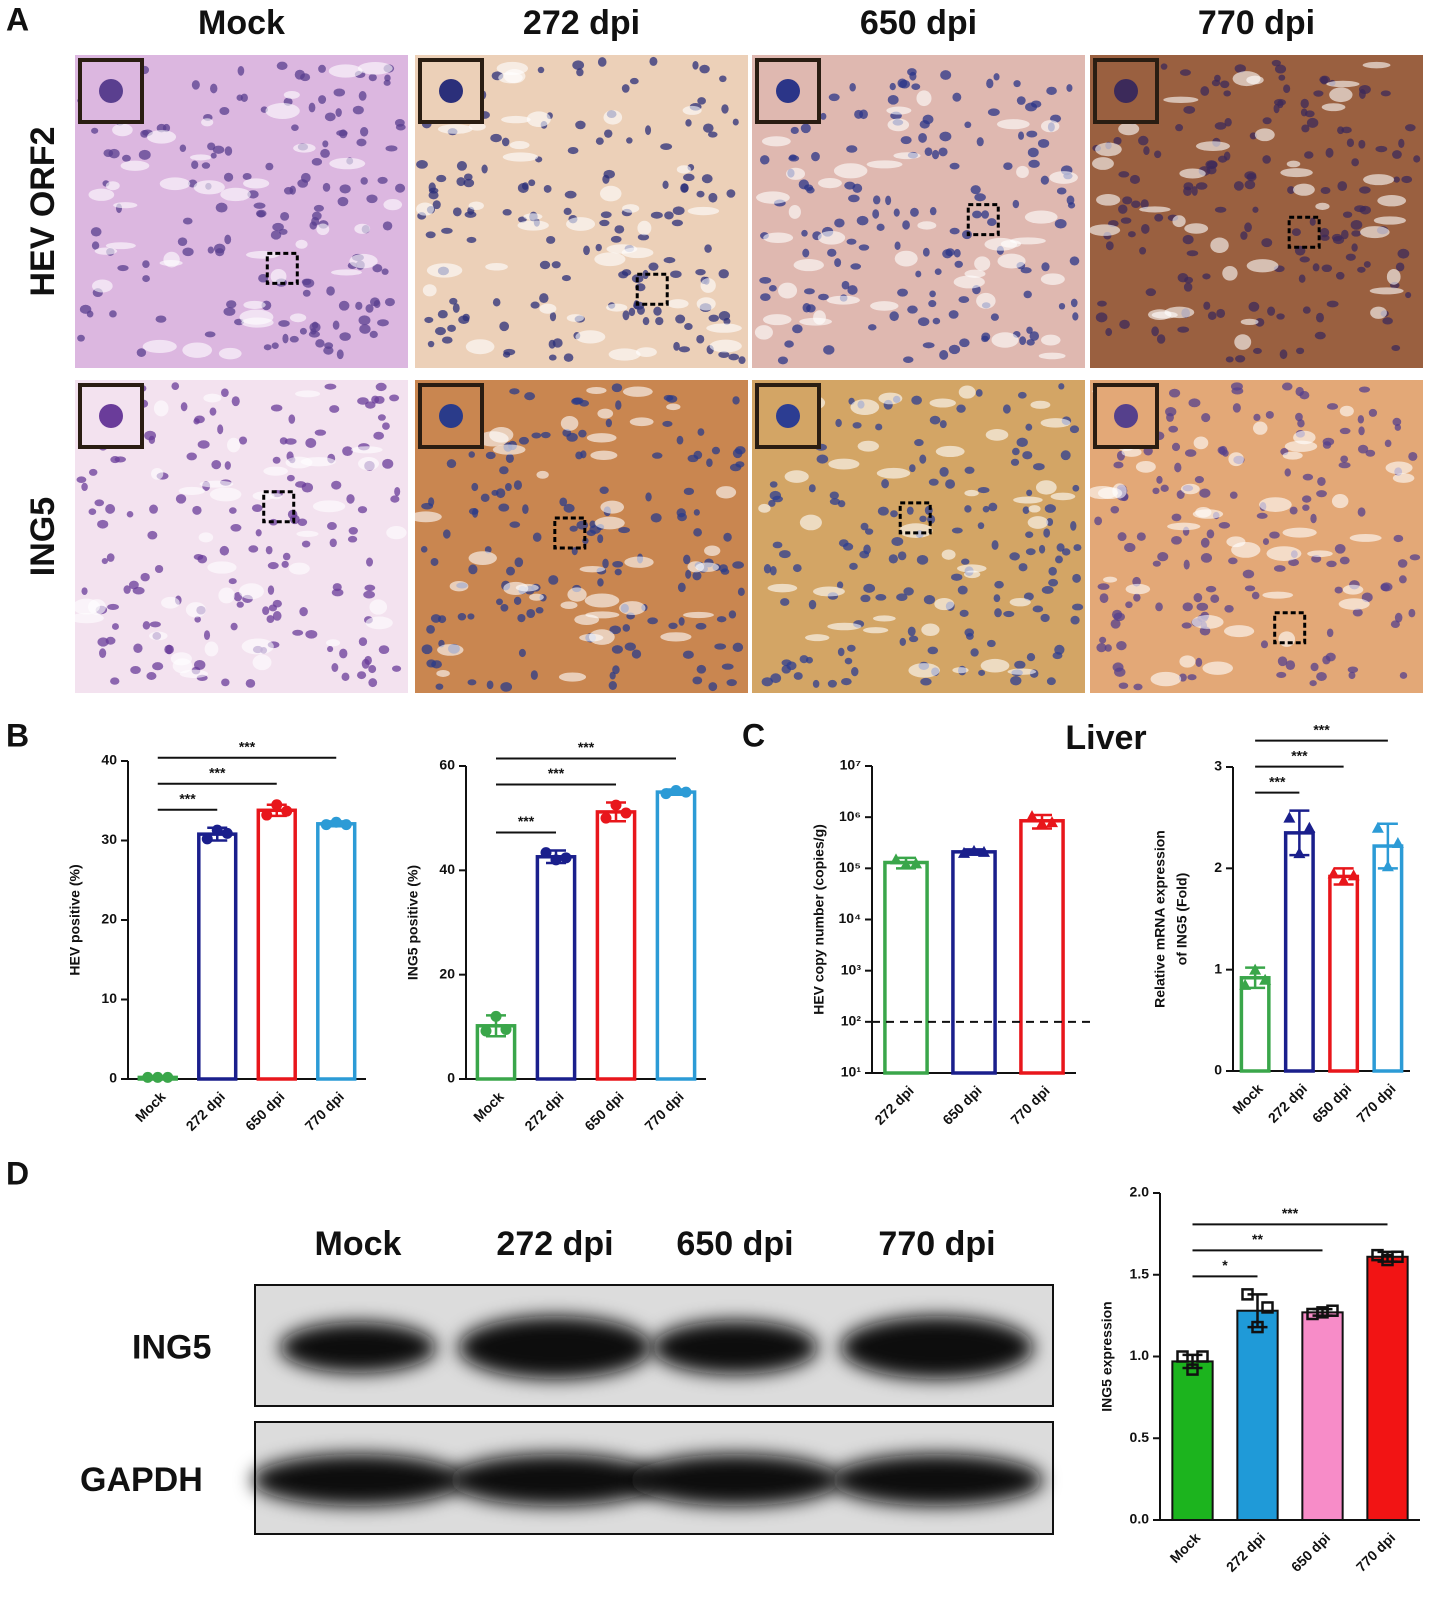 The height and width of the screenshot is (1600, 1429). Describe the element at coordinates (1257, 1239) in the screenshot. I see `significance-label: **` at that location.